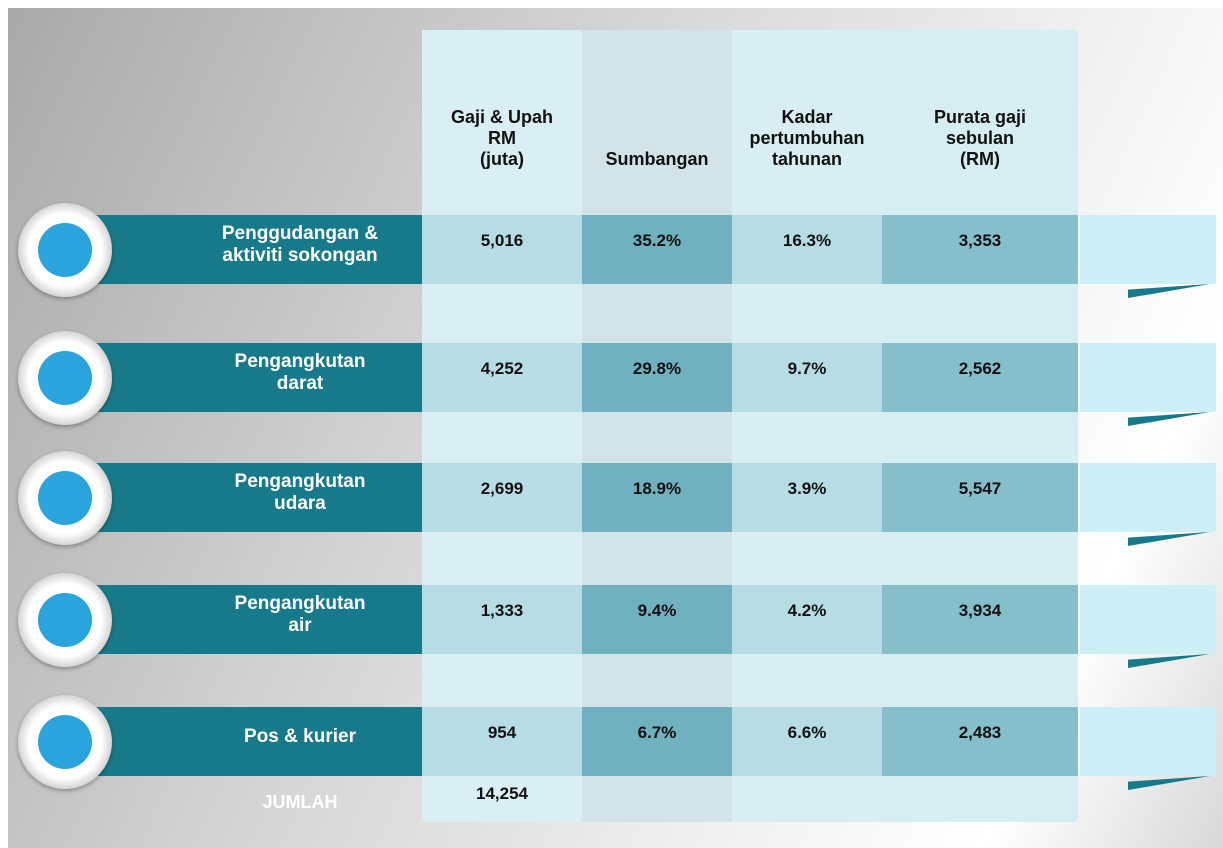 This screenshot has height=848, width=1223. What do you see at coordinates (657, 741) in the screenshot?
I see `cell: 6.7%` at bounding box center [657, 741].